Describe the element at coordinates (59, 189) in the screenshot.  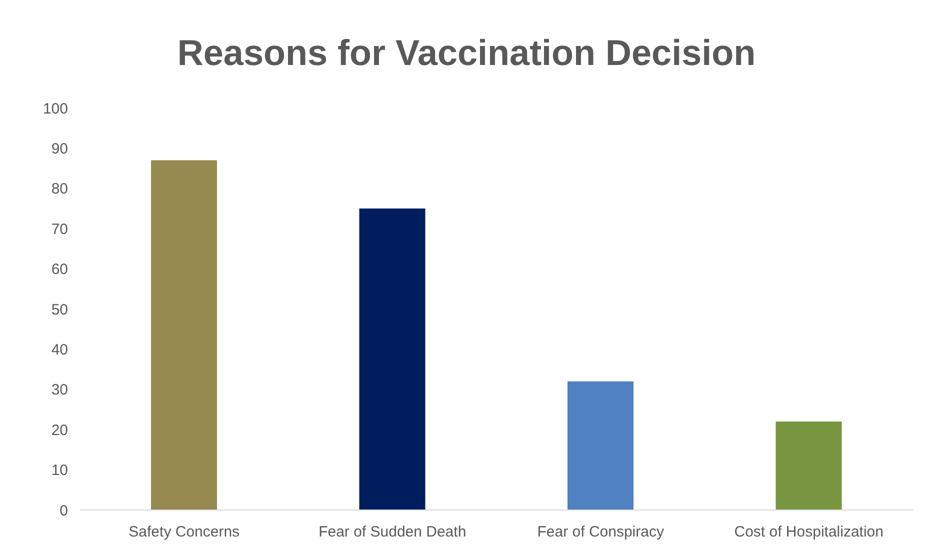
I see `y-tick-label: 80` at that location.